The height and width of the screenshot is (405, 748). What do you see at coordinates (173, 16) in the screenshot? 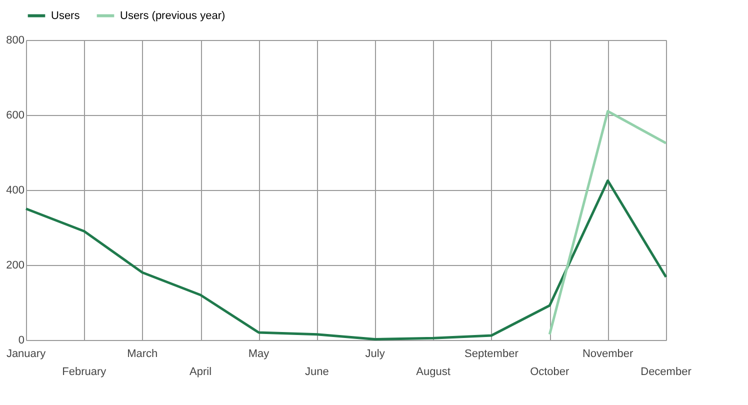
I see `legend-label: Users (previous year)` at bounding box center [173, 16].